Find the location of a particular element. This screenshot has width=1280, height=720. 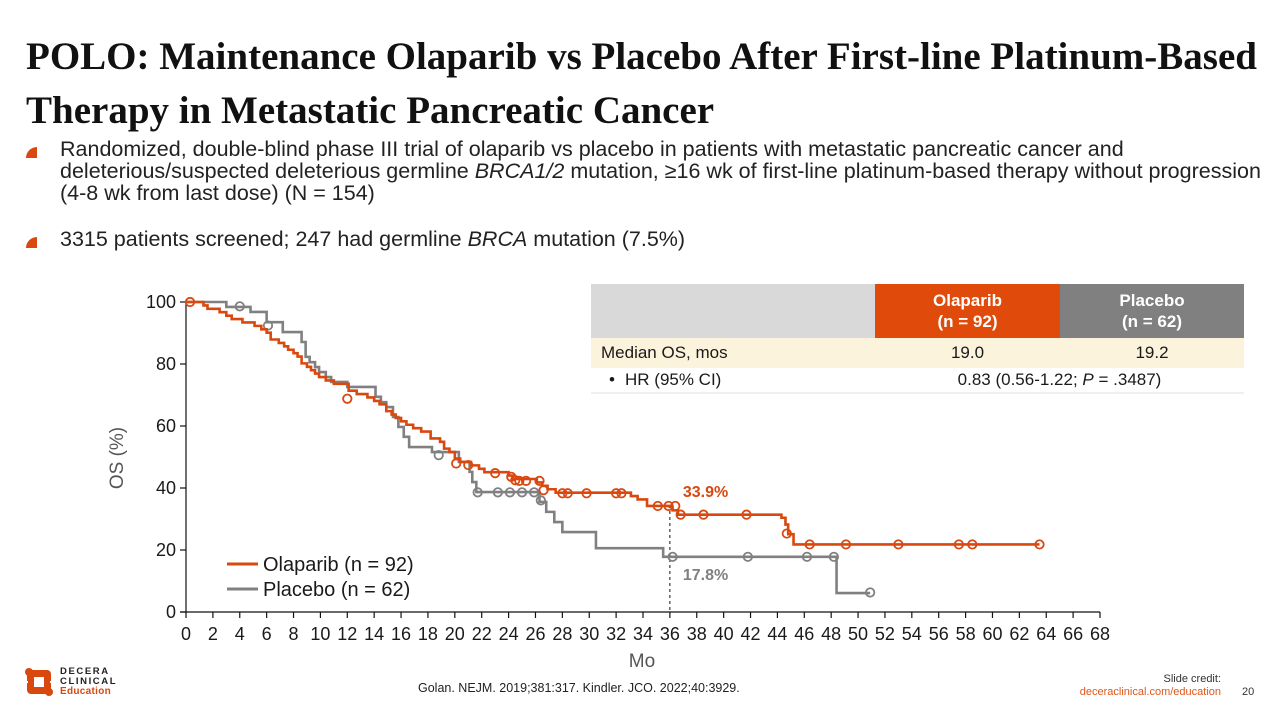

x-tick-label: 38 is located at coordinates (697, 634).